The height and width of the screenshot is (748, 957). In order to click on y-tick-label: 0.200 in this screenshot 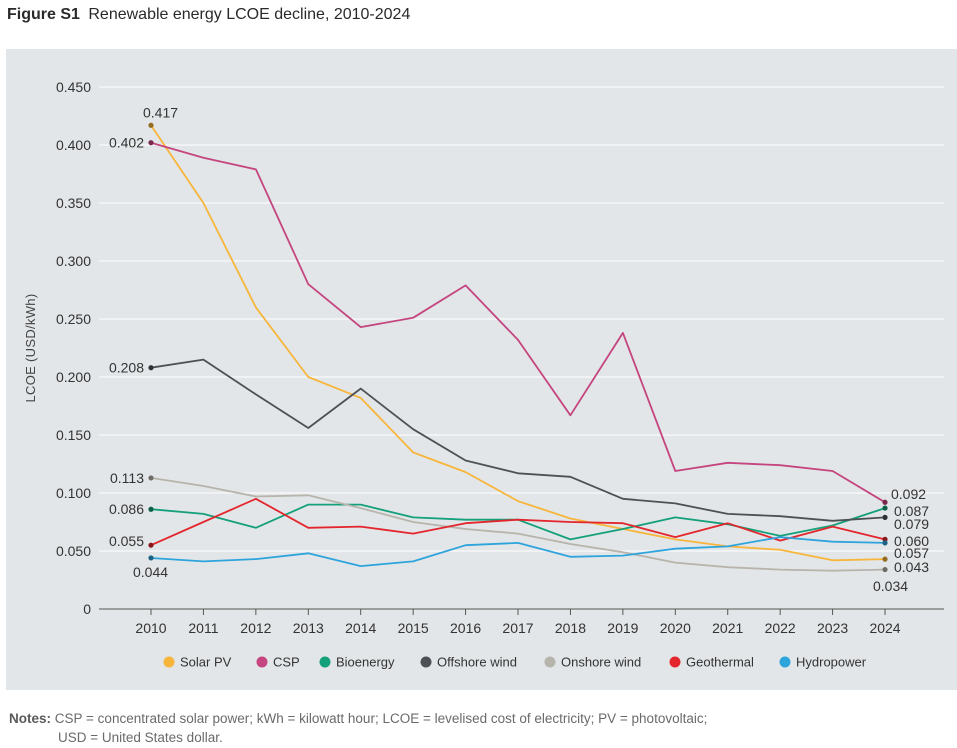, I will do `click(73, 377)`.